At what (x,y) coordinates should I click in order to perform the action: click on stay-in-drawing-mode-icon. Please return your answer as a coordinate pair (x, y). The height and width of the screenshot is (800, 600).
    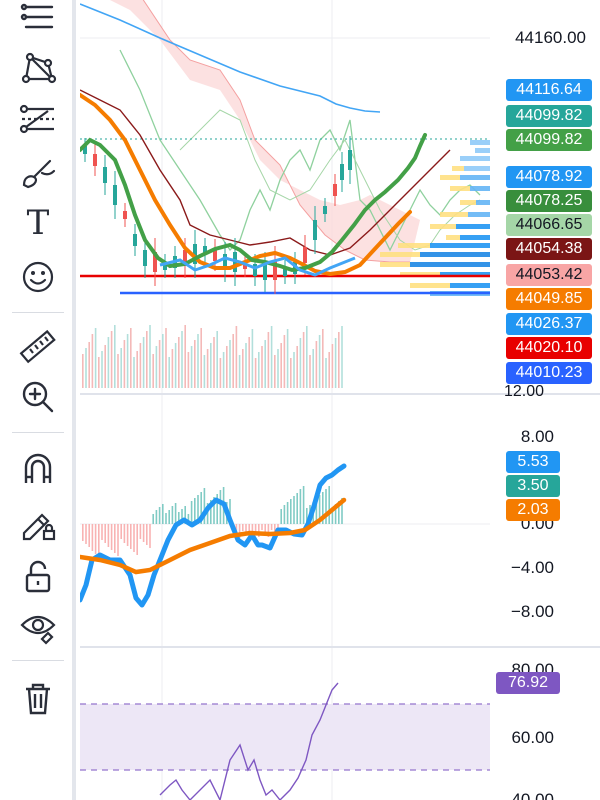
    Looking at the image, I should click on (38, 523).